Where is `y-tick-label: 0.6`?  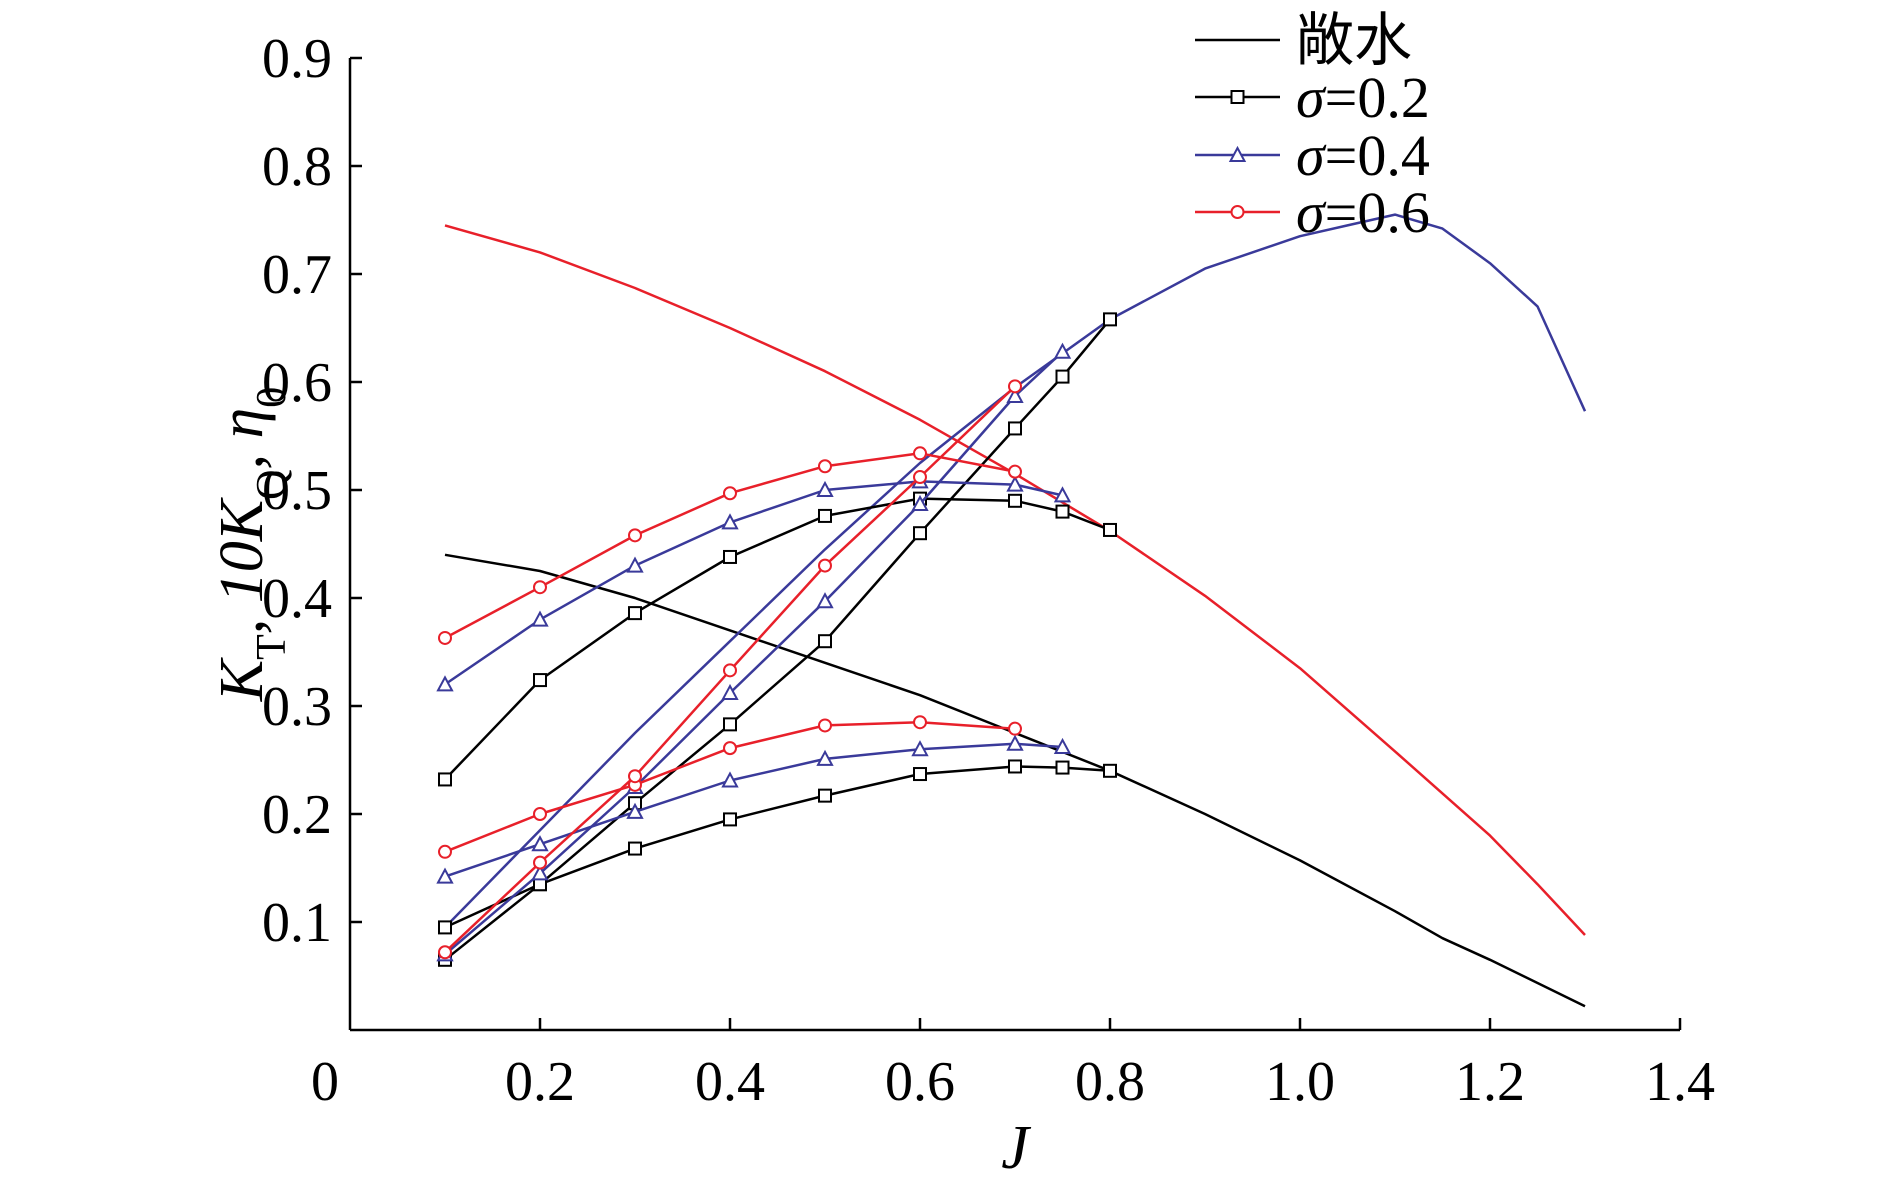
y-tick-label: 0.6 is located at coordinates (297, 383).